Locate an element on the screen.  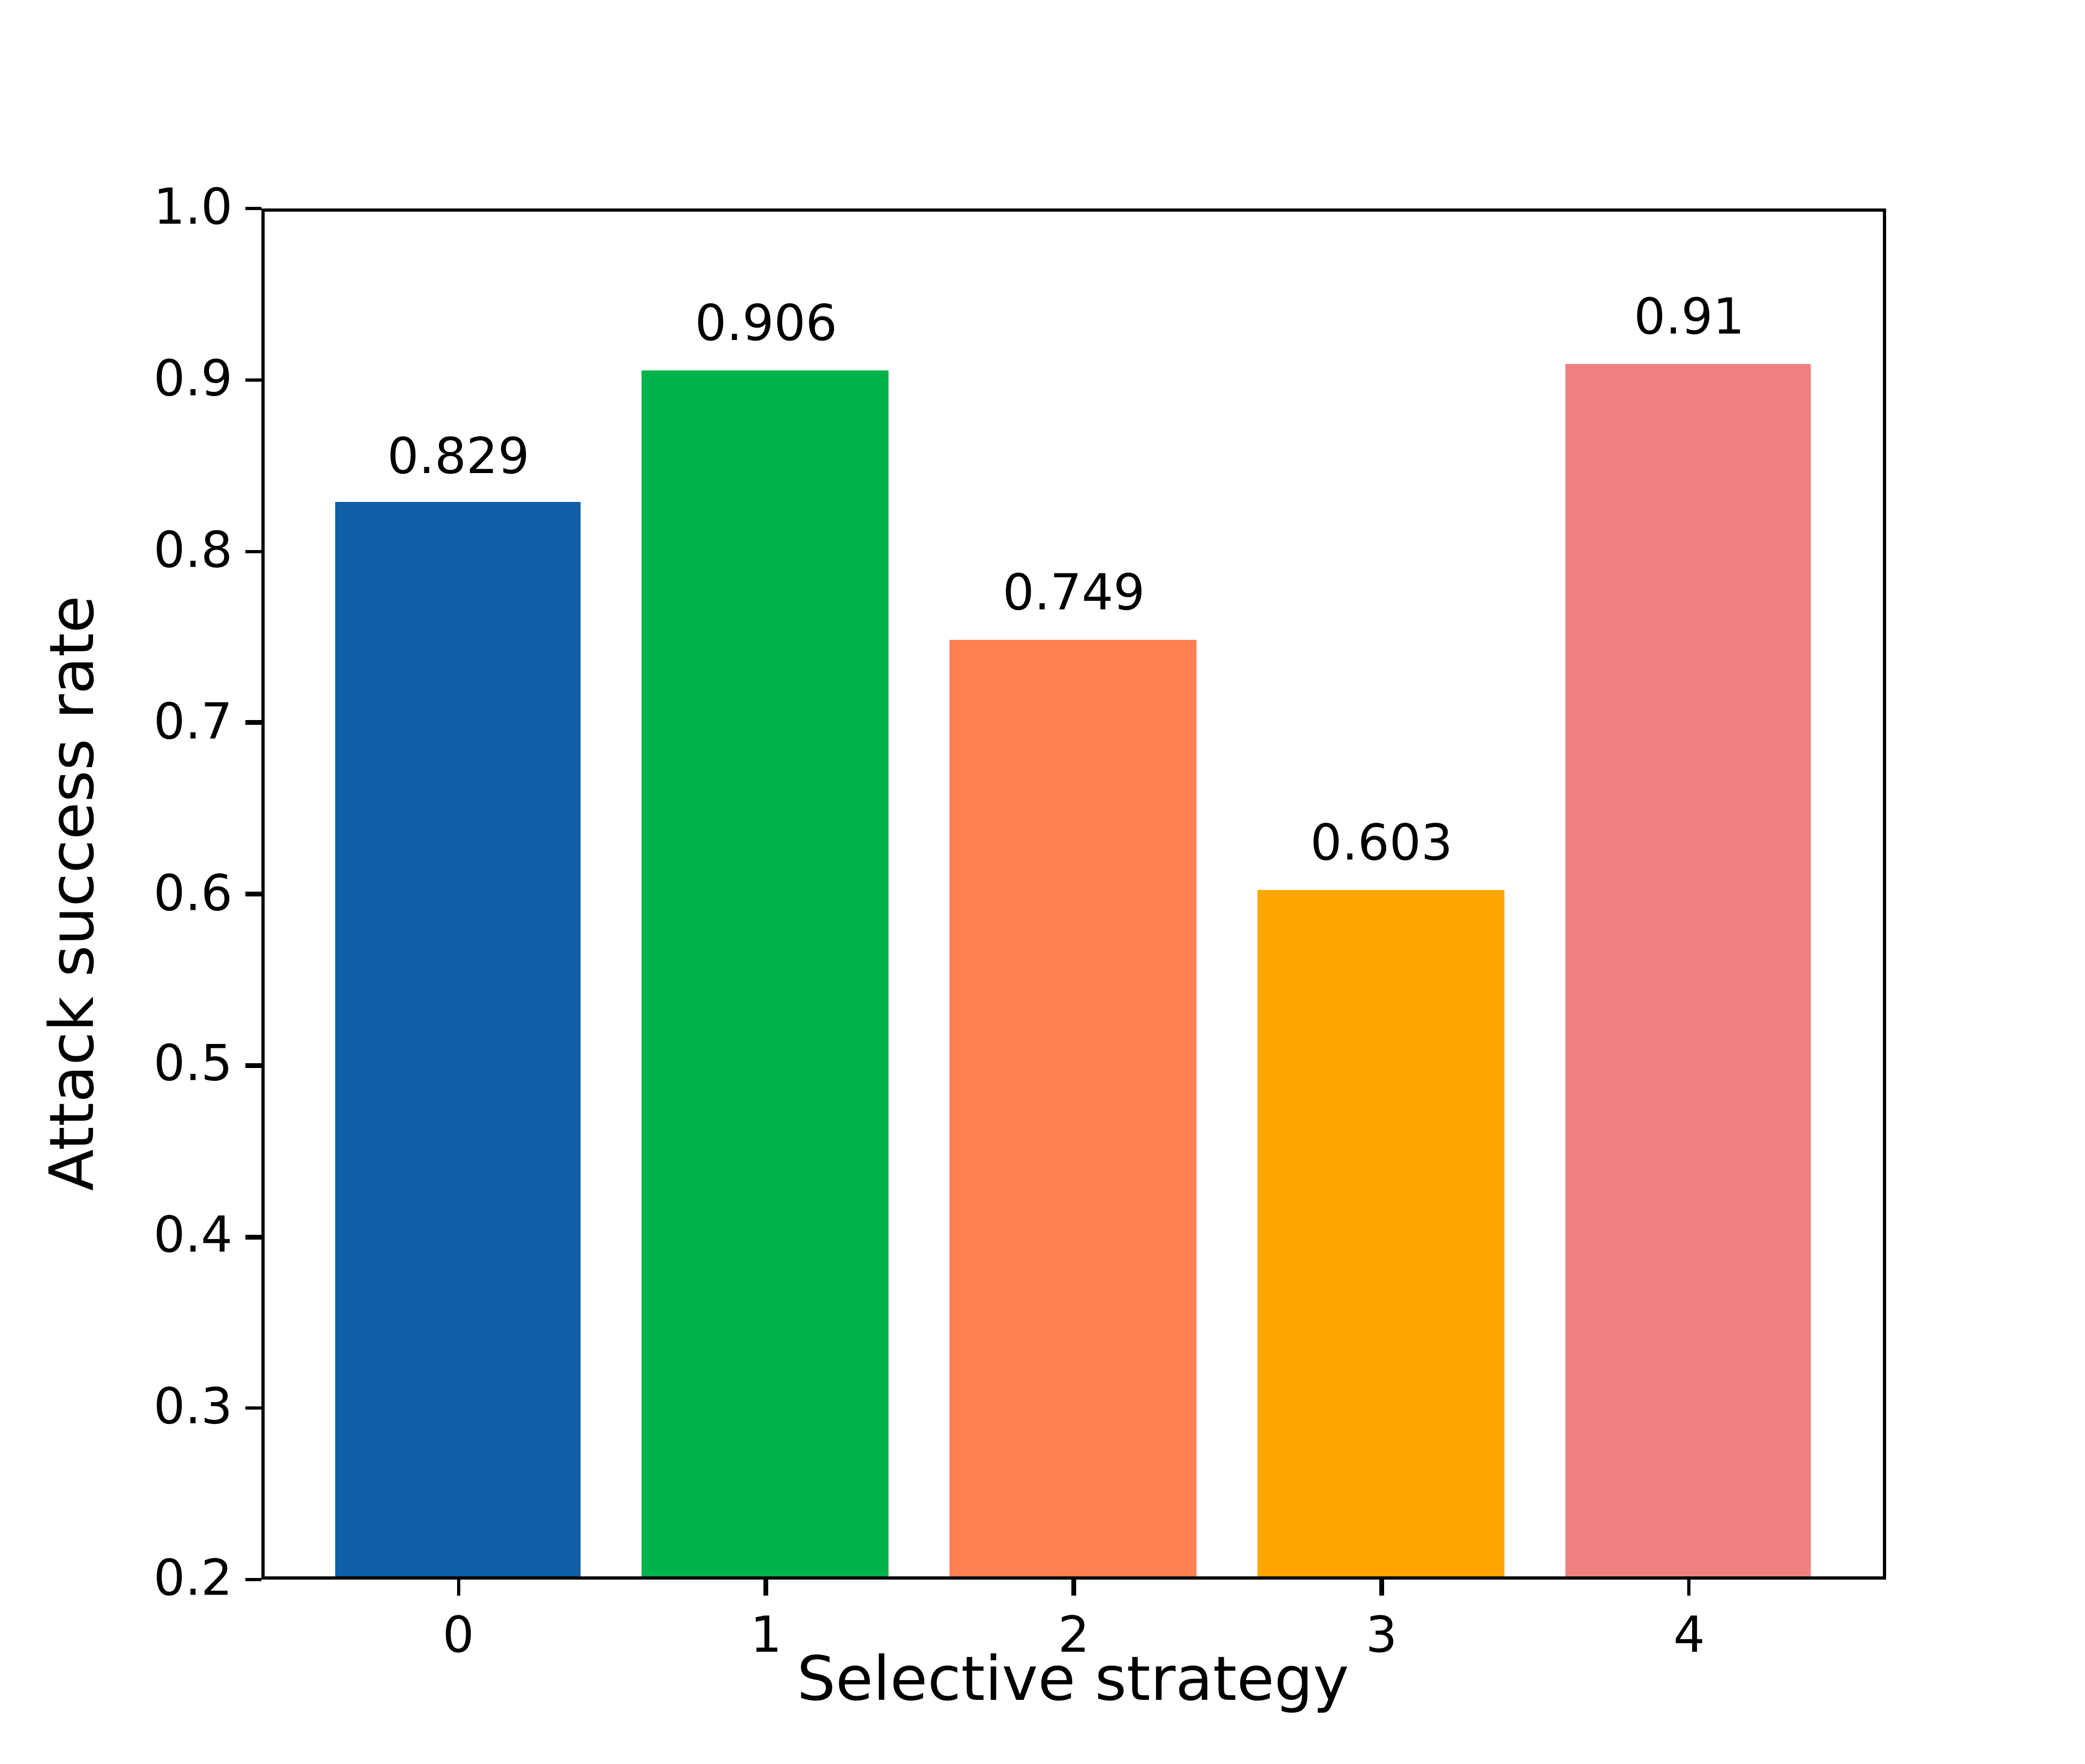
y-tick-label: 0.8 is located at coordinates (193, 550).